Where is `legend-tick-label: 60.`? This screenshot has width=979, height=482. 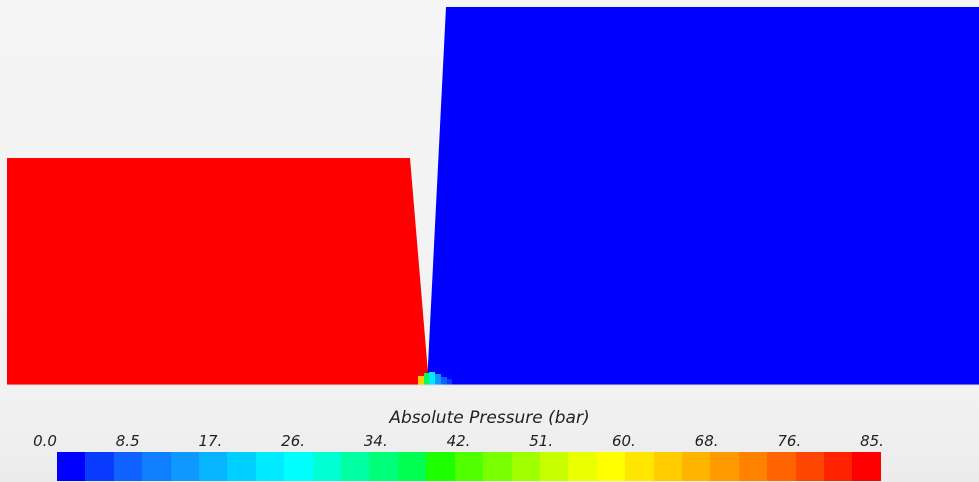
legend-tick-label: 60. is located at coordinates (623, 441).